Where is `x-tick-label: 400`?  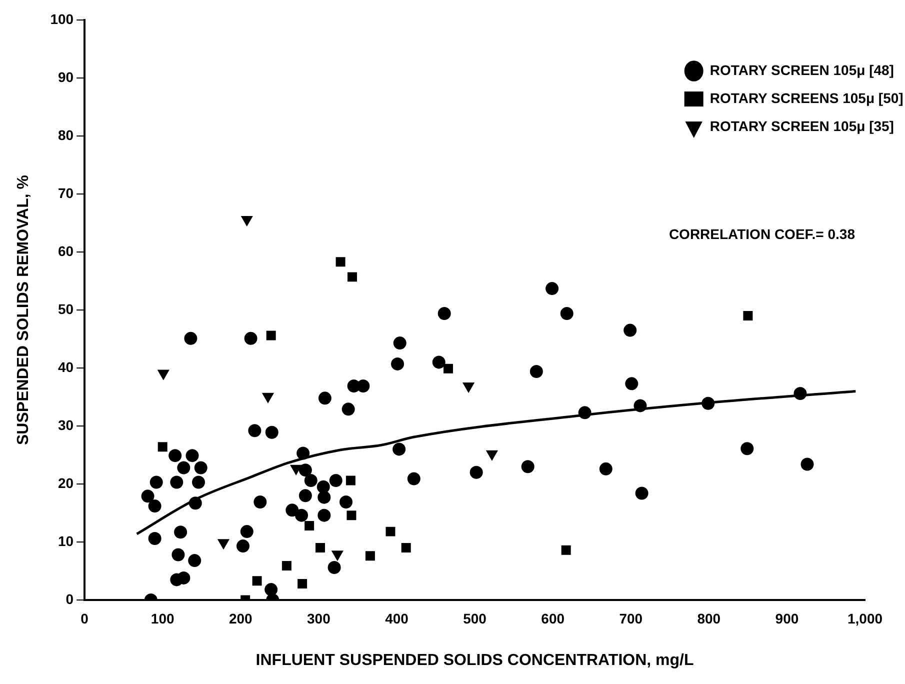 x-tick-label: 400 is located at coordinates (397, 618).